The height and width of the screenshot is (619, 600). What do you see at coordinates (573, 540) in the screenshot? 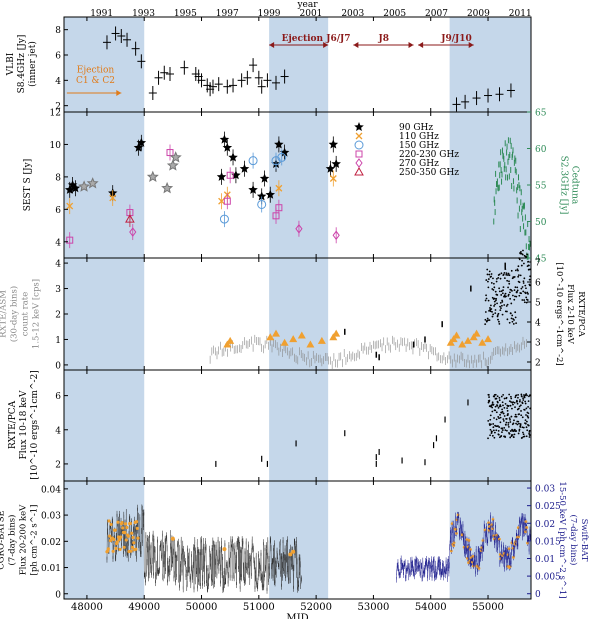
I see `bat-ylabel-line: (7-day bins)` at bounding box center [573, 540].